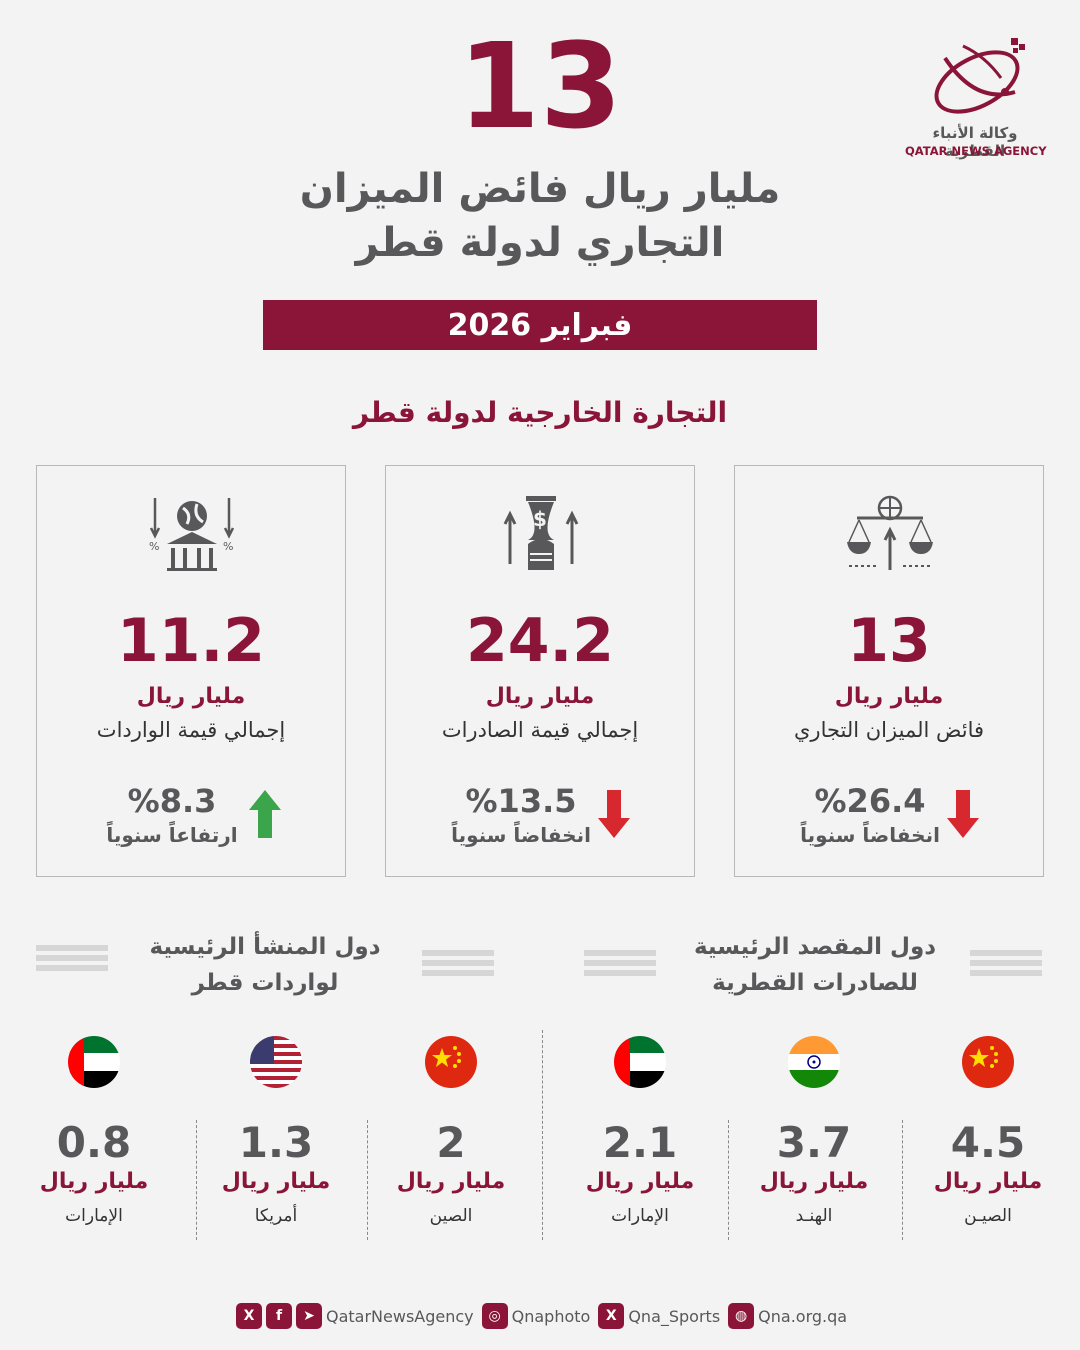  I want to click on headline-line-1: مليار ريال فائض الميزان, so click(540, 189).